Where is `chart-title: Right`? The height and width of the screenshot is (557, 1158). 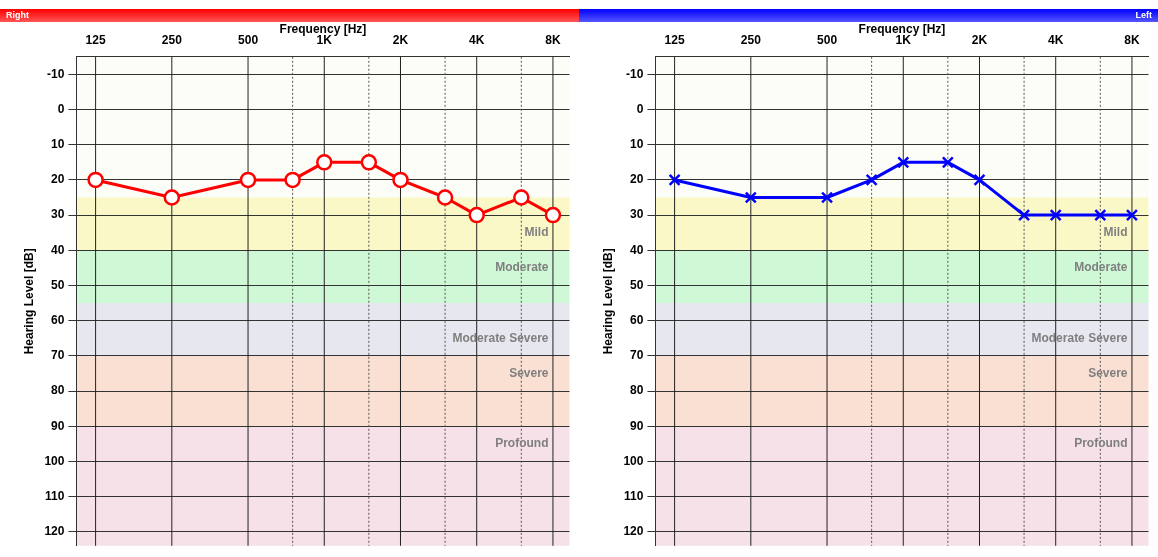 chart-title: Right is located at coordinates (289, 15).